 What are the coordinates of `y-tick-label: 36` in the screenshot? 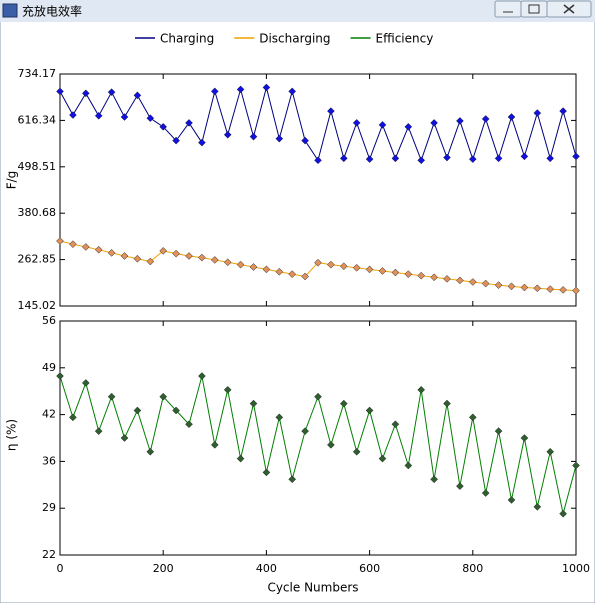 It's located at (49, 460).